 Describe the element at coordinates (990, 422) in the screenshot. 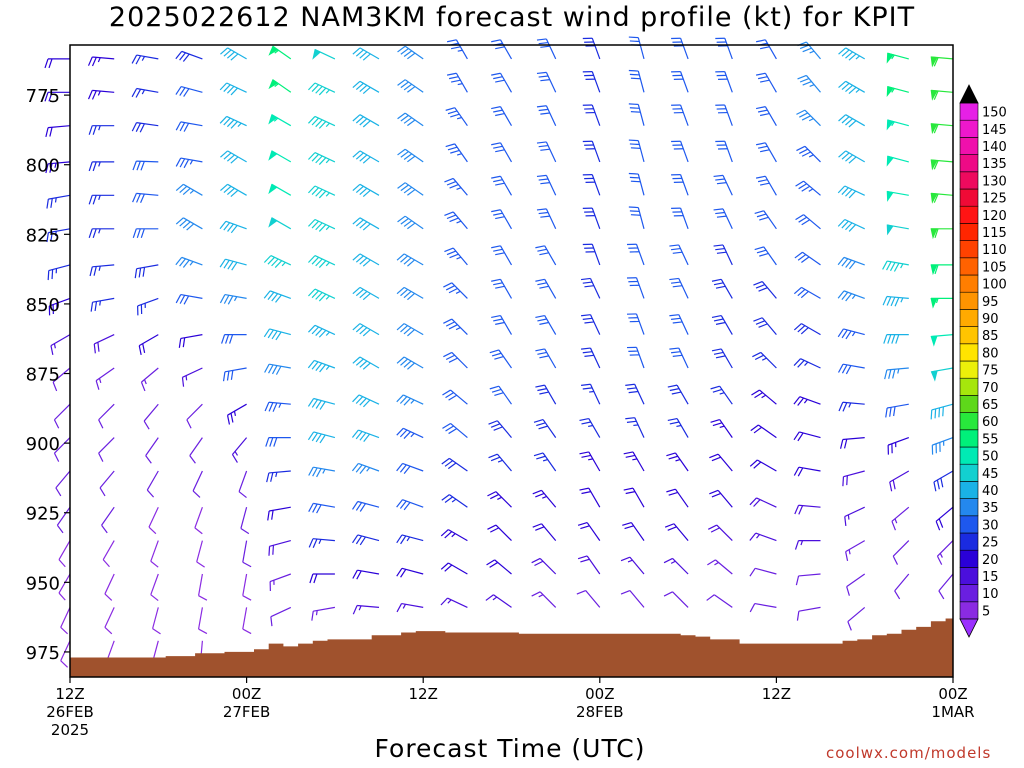

I see `colorbar-label: 60` at that location.